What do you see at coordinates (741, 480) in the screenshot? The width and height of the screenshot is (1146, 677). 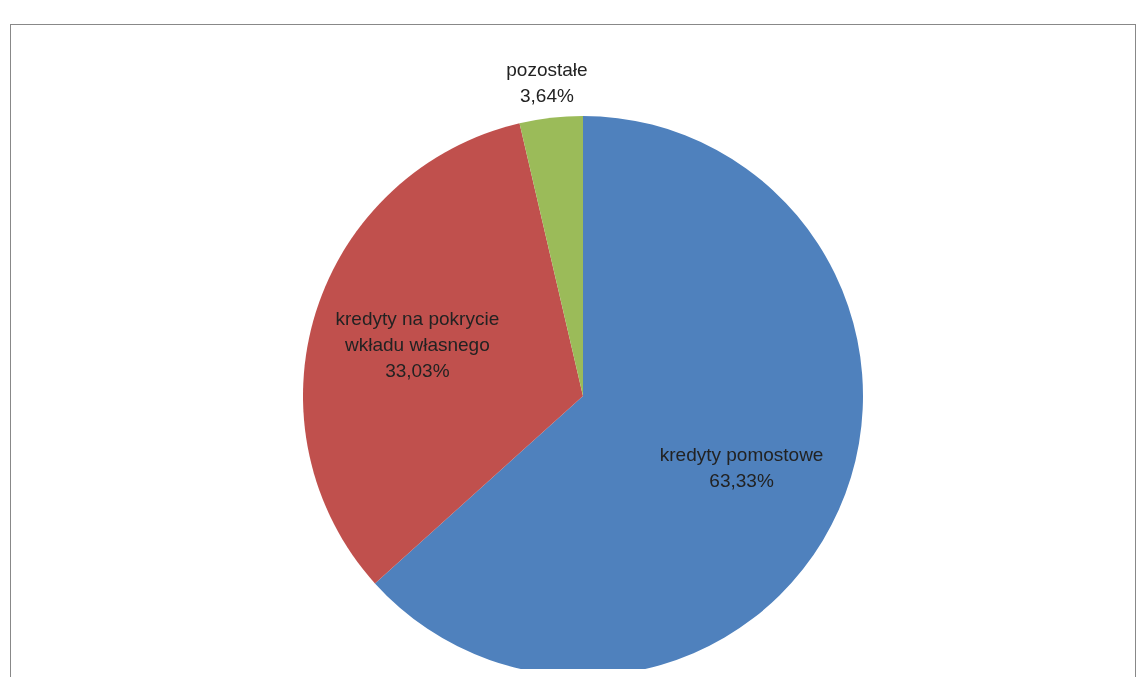 I see `data-label: 63,33%` at bounding box center [741, 480].